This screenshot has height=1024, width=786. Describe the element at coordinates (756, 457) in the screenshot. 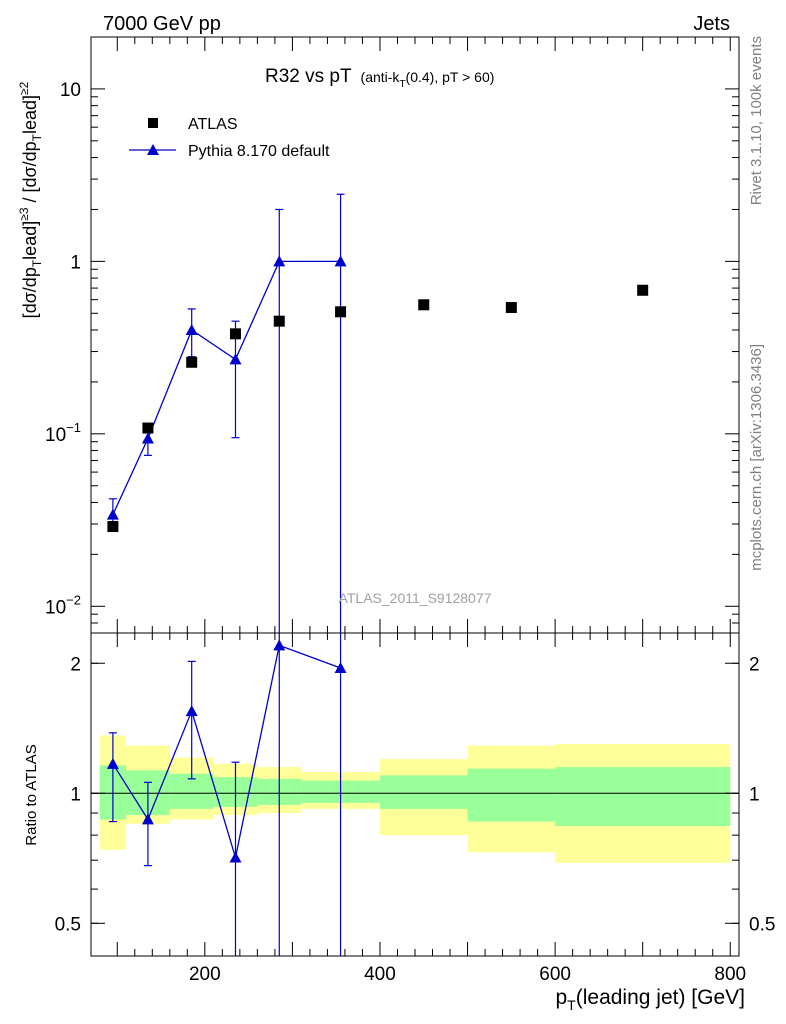

I see `mcplots-label: mcplots.cern.ch [arXiv:1306.3436]` at that location.